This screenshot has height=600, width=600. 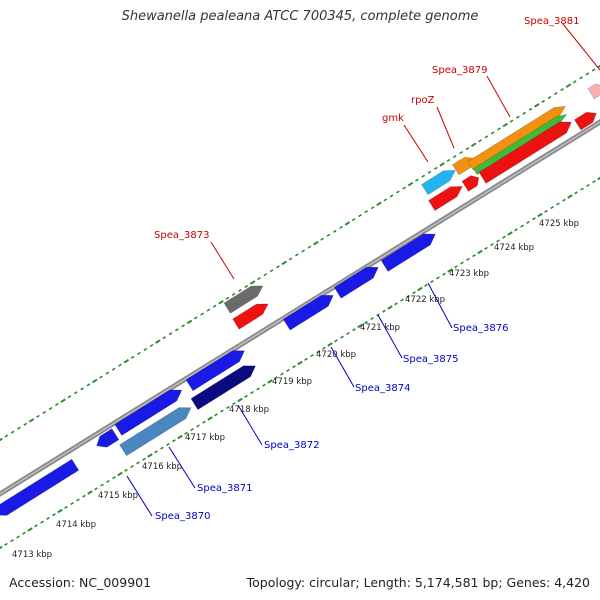 I want to click on gene-spea-3872-alt, so click(x=155, y=432).